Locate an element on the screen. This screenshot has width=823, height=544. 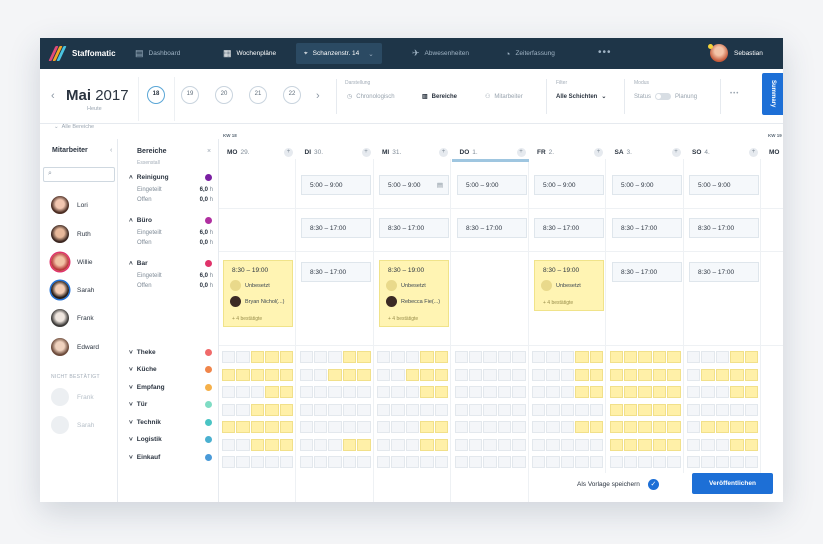
more-menu-button: ••• is located at coordinates (605, 52).